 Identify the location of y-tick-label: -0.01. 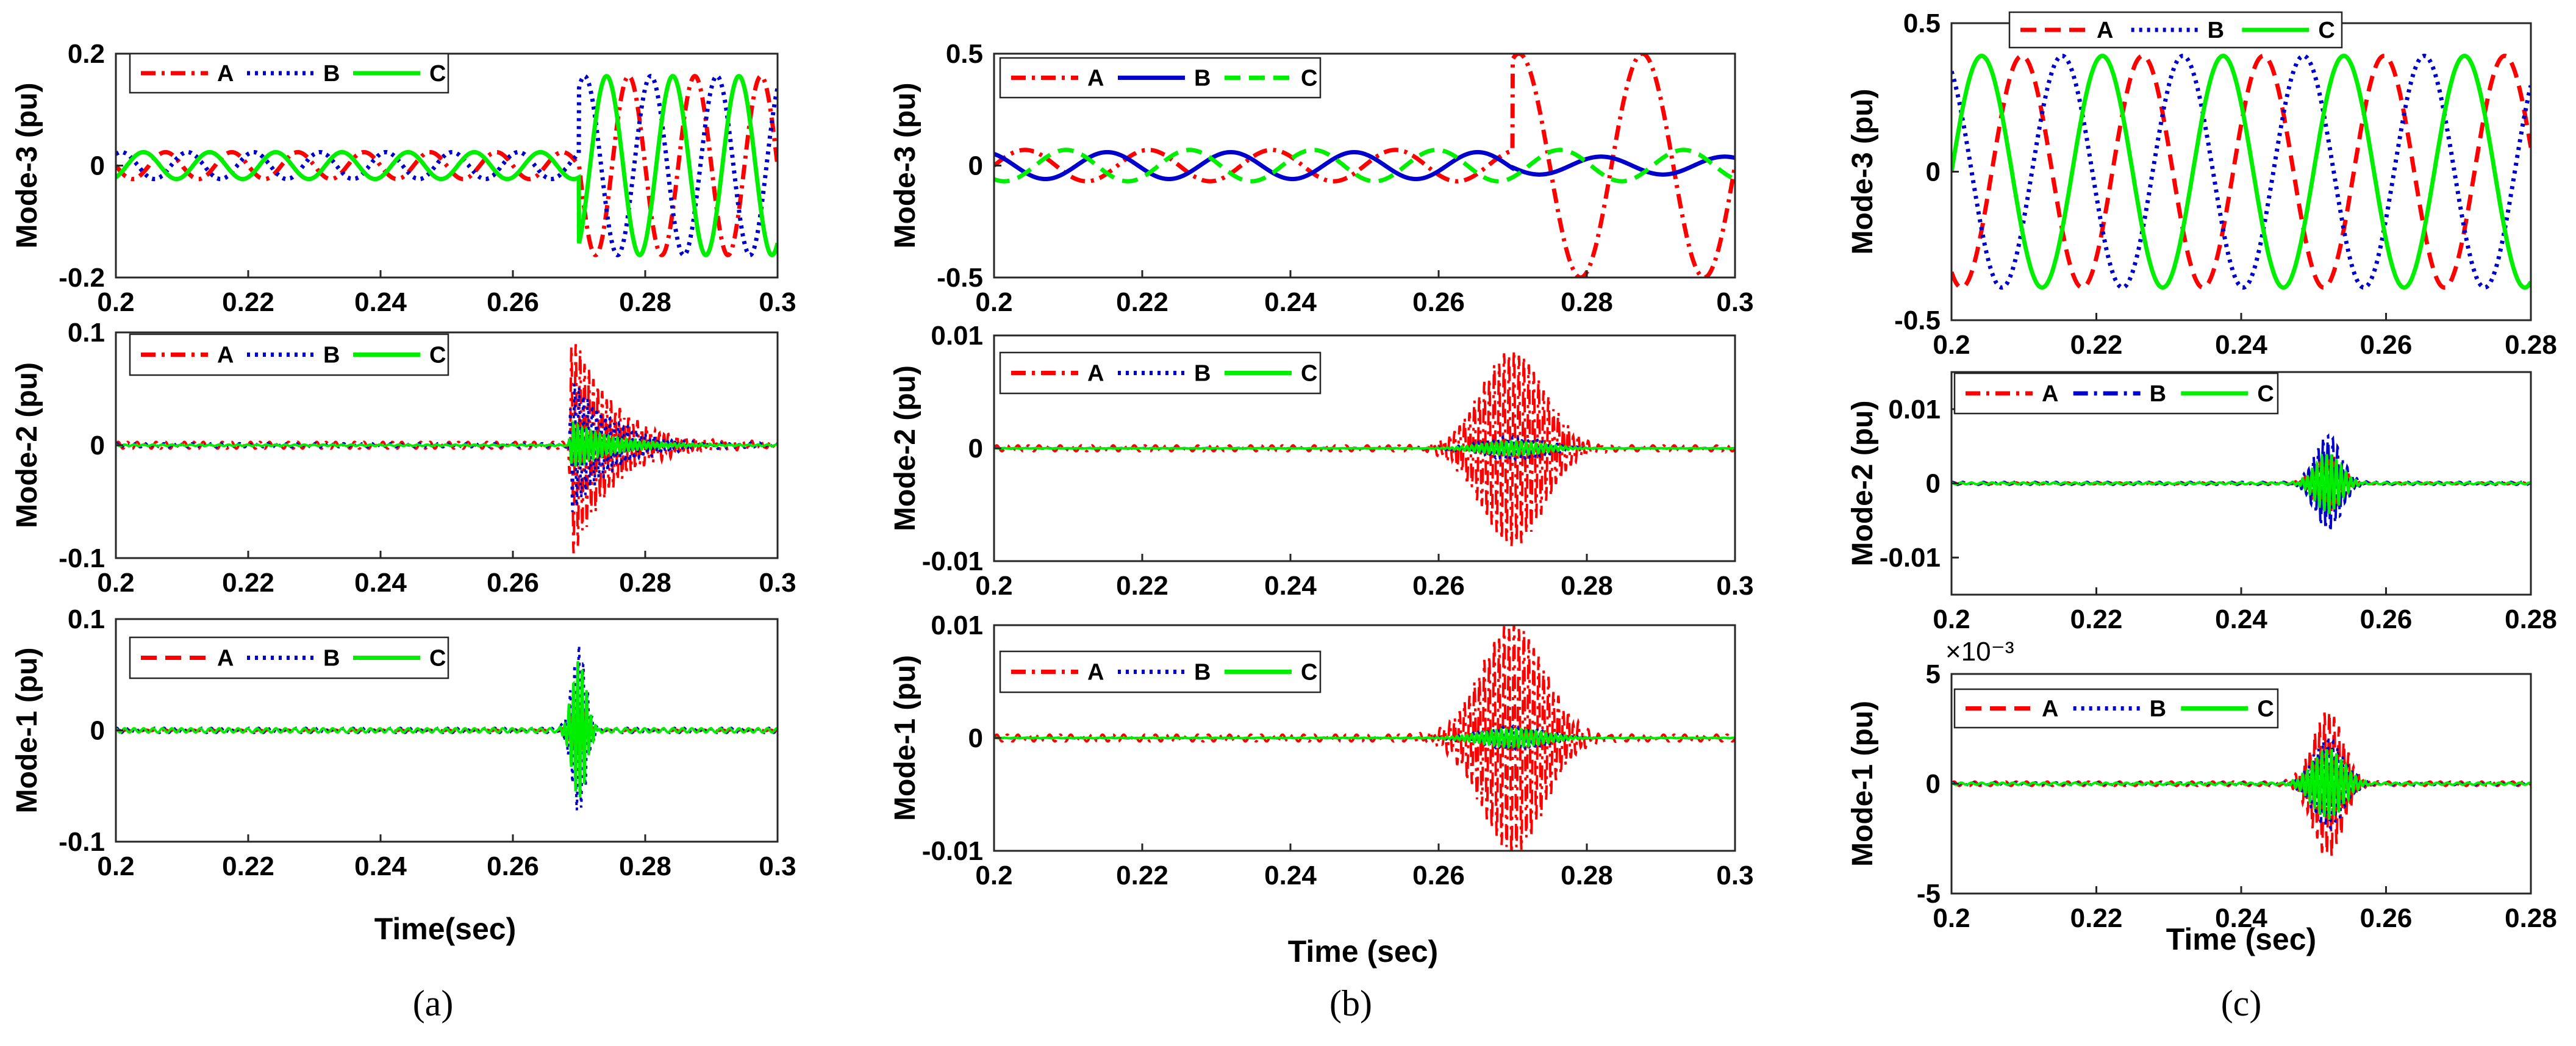
(952, 851).